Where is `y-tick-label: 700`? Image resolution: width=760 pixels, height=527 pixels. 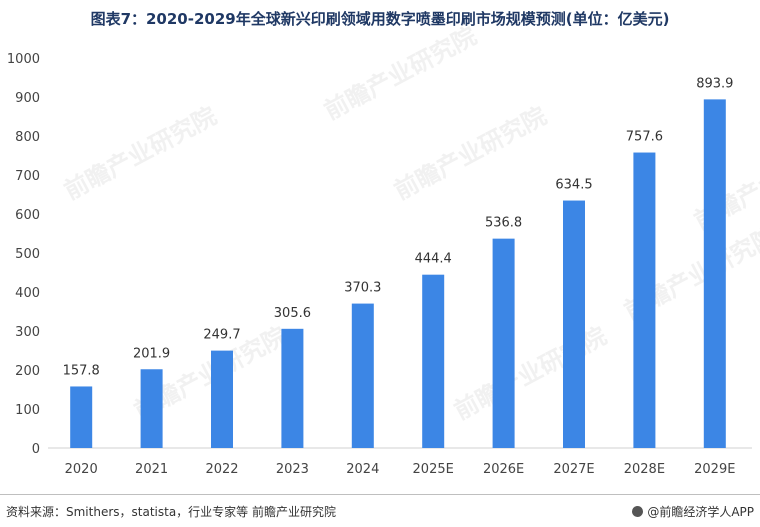
y-tick-label: 700 is located at coordinates (27, 176).